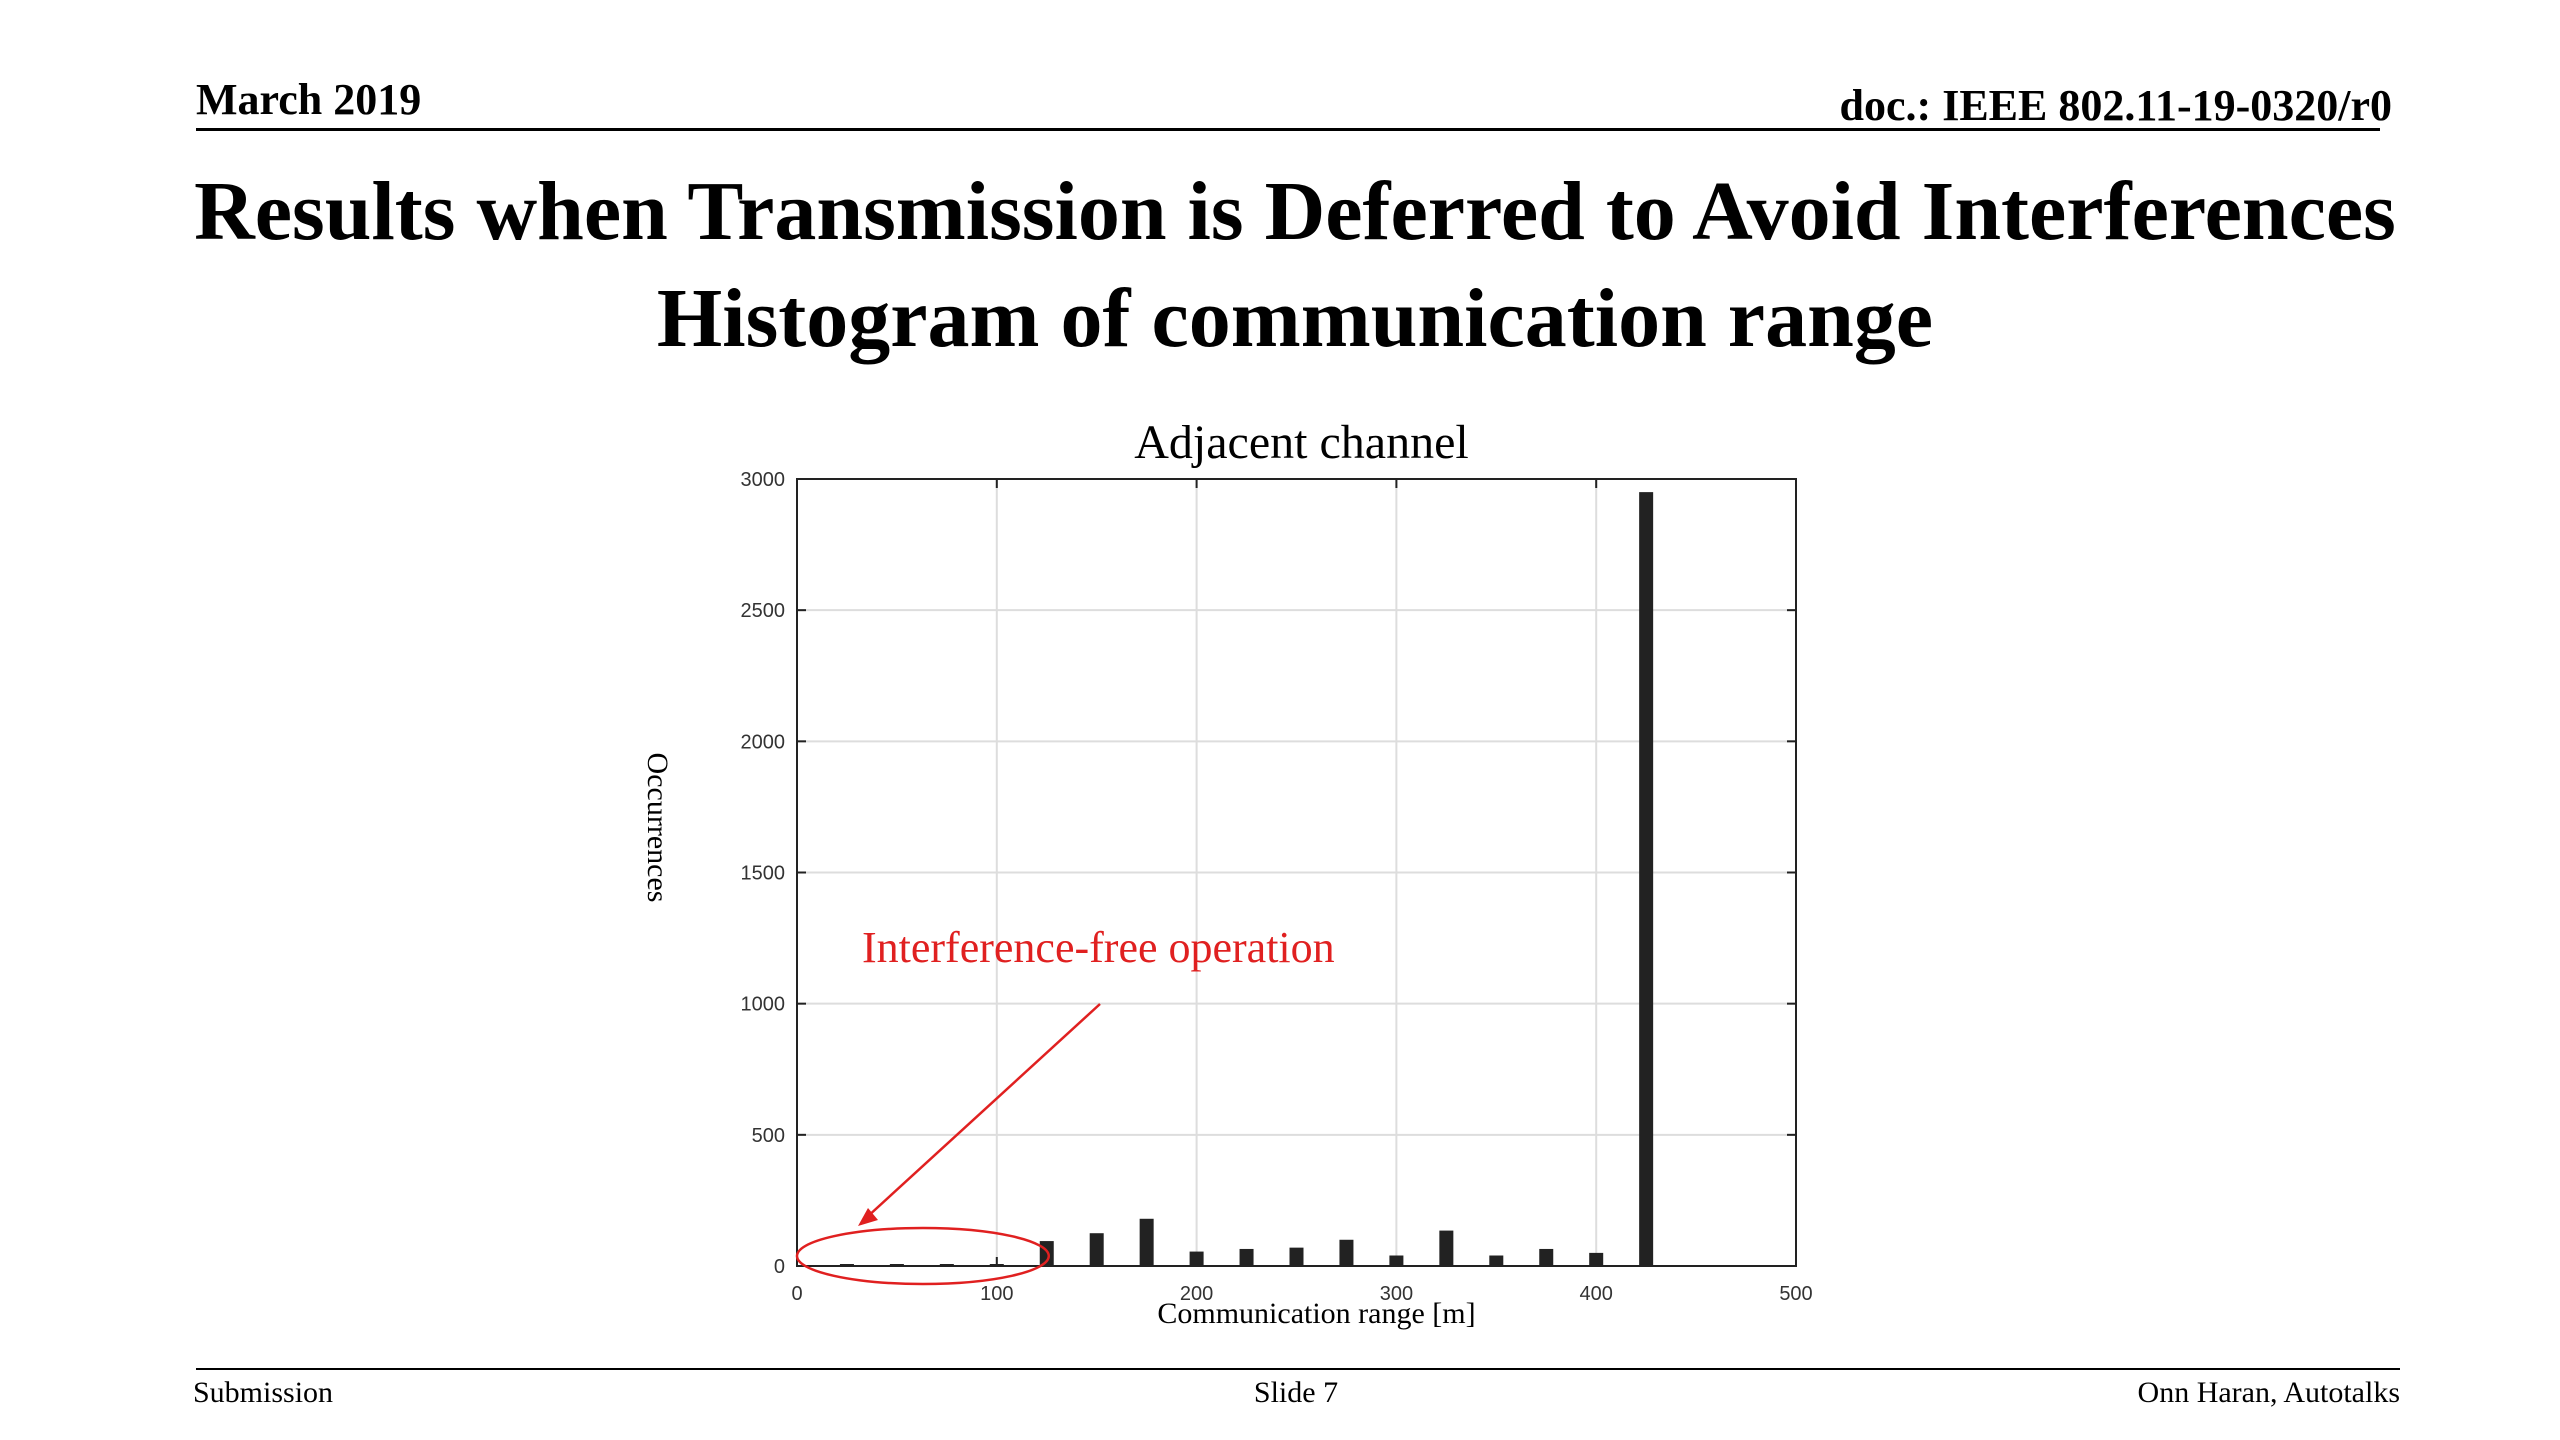 The image size is (2560, 1440). Describe the element at coordinates (768, 1136) in the screenshot. I see `y-tick-label: 500` at that location.